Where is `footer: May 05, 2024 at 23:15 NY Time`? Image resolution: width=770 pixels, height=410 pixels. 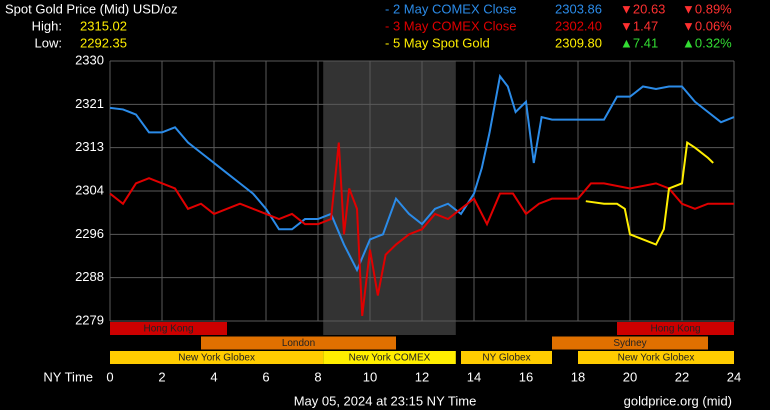 footer: May 05, 2024 at 23:15 NY Time is located at coordinates (385, 400).